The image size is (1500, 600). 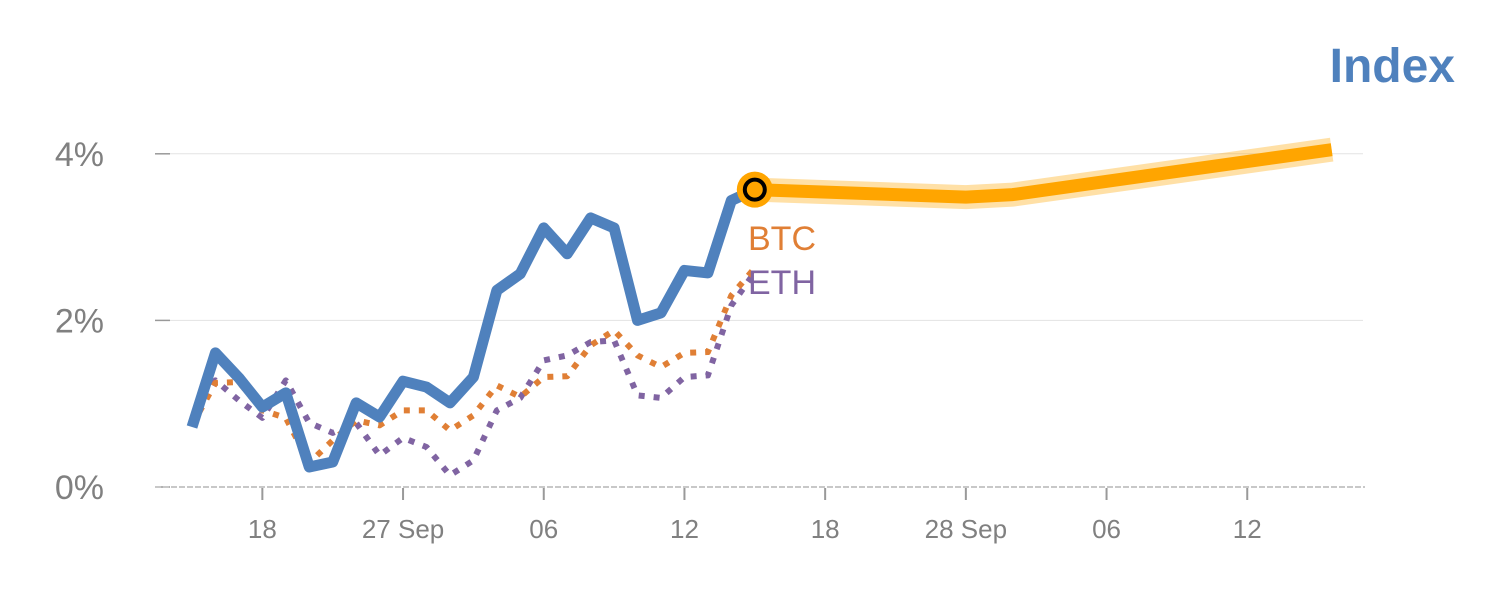 I want to click on x-tick-label: 27 Sep, so click(x=403, y=529).